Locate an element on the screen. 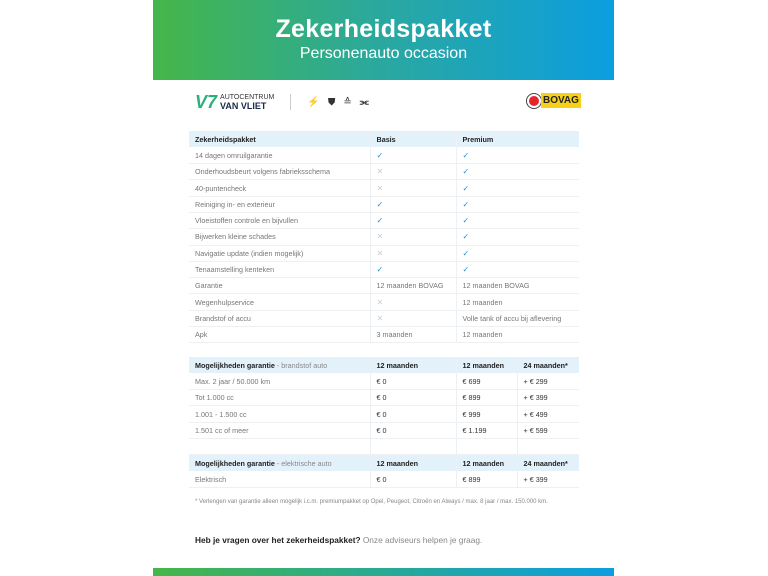 The width and height of the screenshot is (768, 576). v7-logo-icon: V7 is located at coordinates (206, 101).